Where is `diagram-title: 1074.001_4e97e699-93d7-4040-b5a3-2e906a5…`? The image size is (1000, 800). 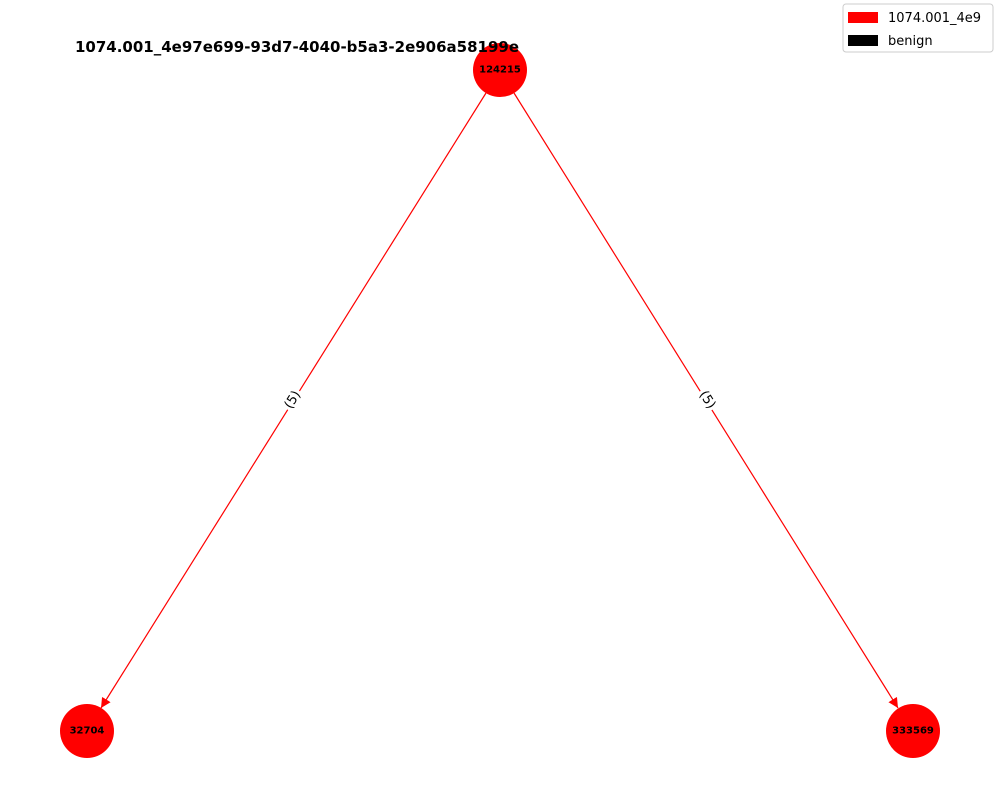
diagram-title: 1074.001_4e97e699-93d7-4040-b5a3-2e906a5… is located at coordinates (297, 47).